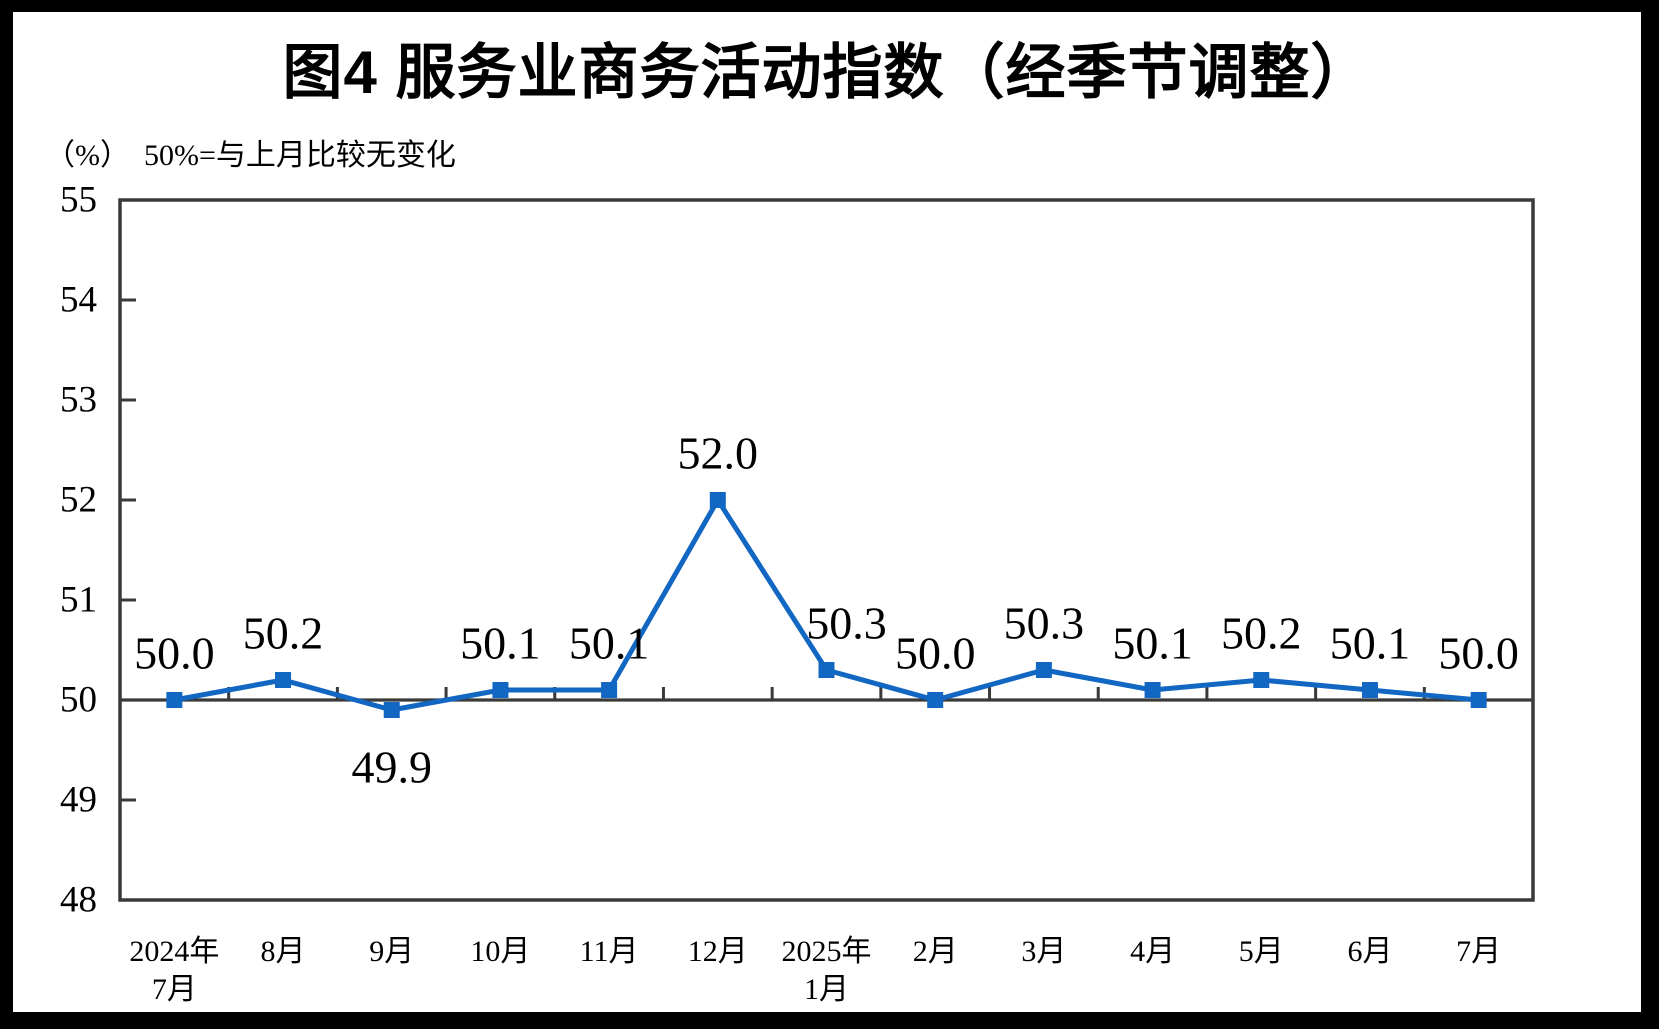 The width and height of the screenshot is (1659, 1029). What do you see at coordinates (78, 400) in the screenshot?
I see `y-axis-tick-label: 53` at bounding box center [78, 400].